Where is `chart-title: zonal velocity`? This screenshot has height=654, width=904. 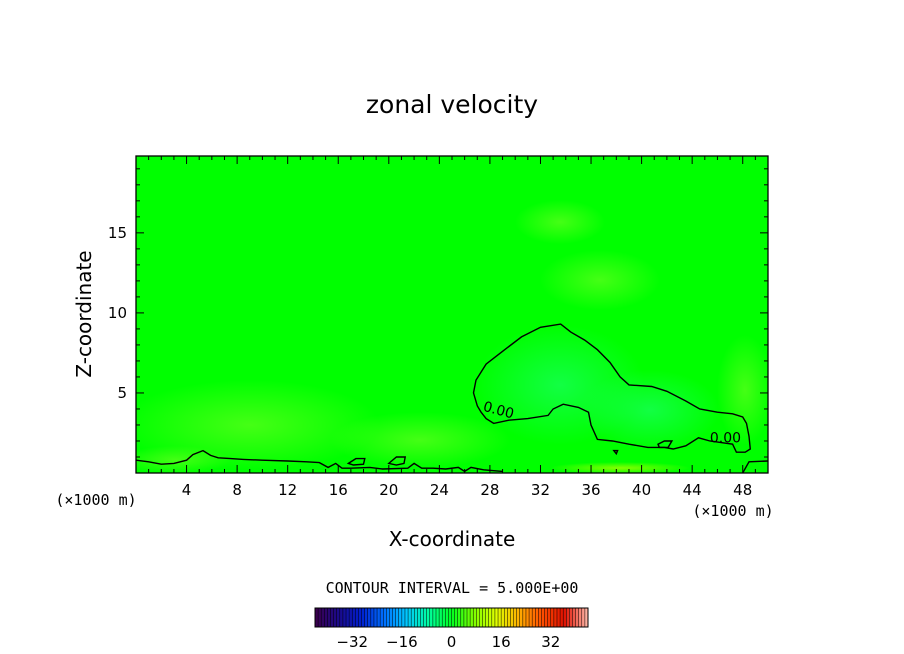
chart-title: zonal velocity is located at coordinates (452, 104).